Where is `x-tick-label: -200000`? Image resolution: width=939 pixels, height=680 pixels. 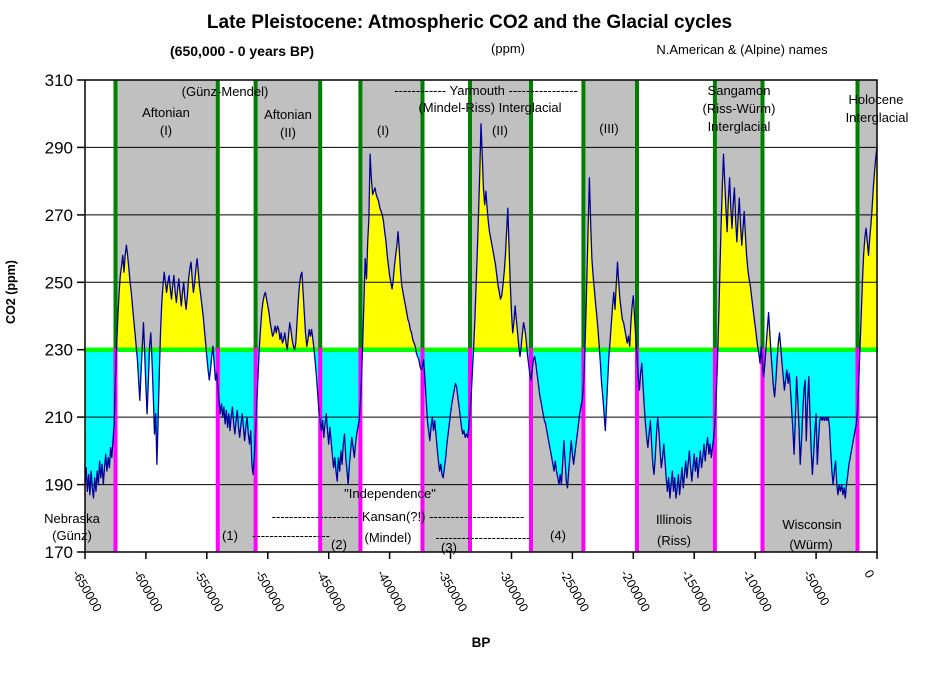
x-tick-label: -200000 is located at coordinates (635, 591).